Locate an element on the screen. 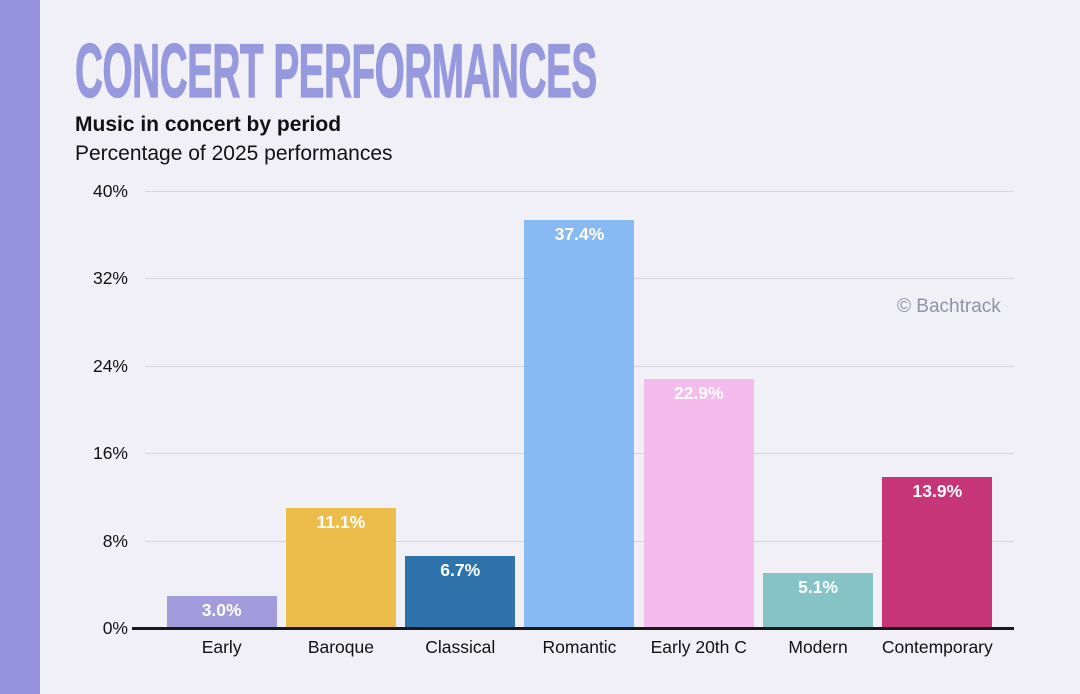  bar-slot: 11.1% Baroque is located at coordinates (340, 424).